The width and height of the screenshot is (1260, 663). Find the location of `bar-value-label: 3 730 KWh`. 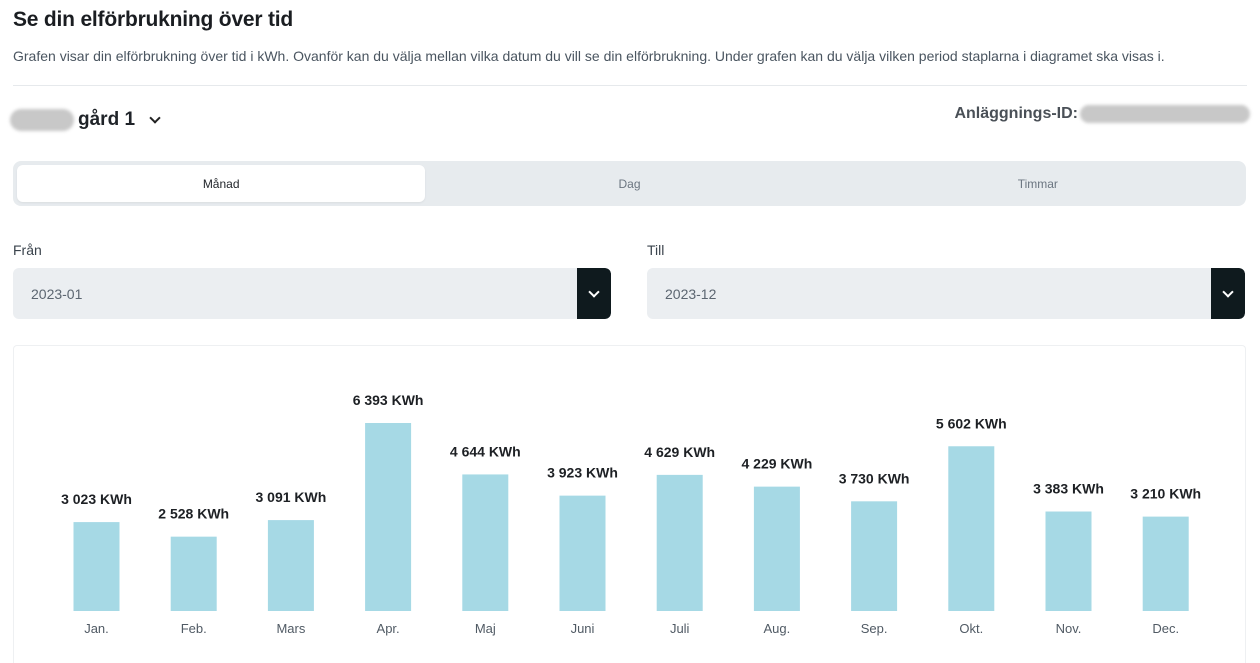

bar-value-label: 3 730 KWh is located at coordinates (874, 478).